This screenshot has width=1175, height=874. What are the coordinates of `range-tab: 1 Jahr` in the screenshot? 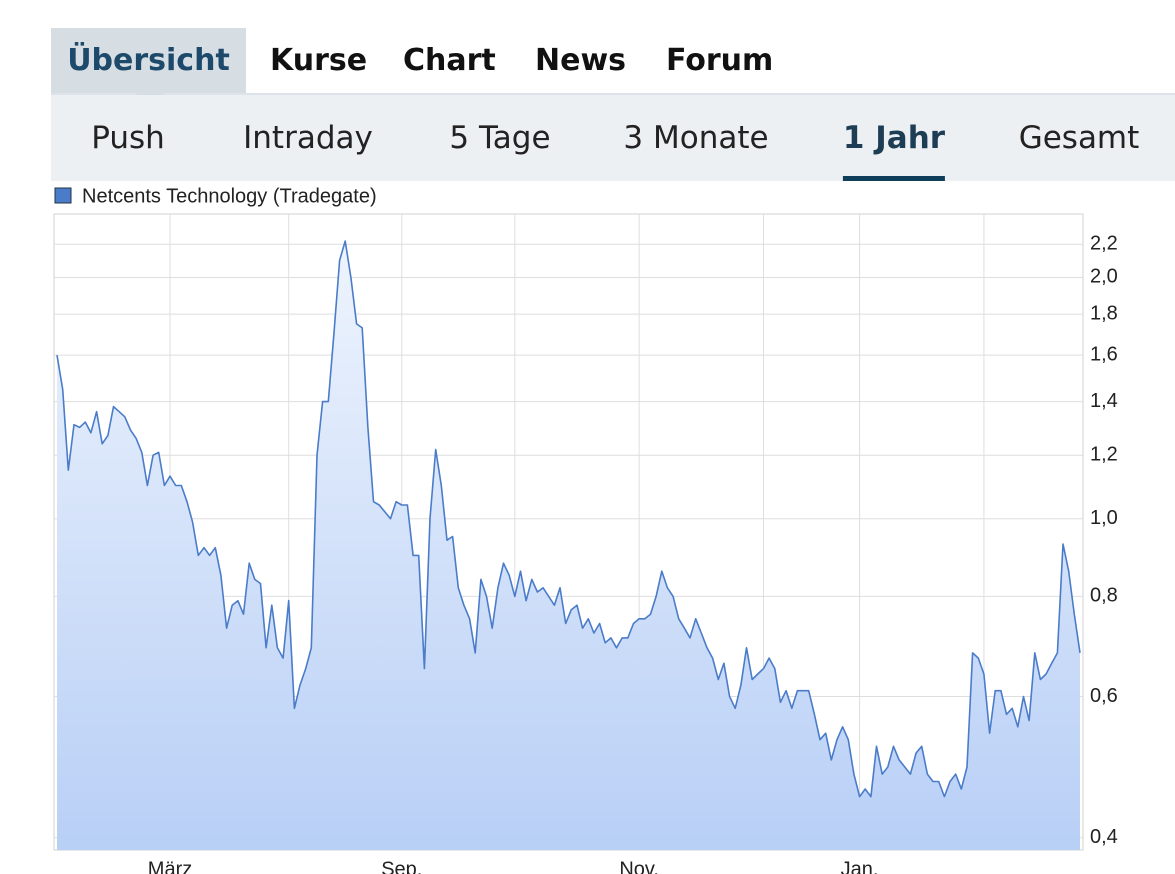 It's located at (894, 138).